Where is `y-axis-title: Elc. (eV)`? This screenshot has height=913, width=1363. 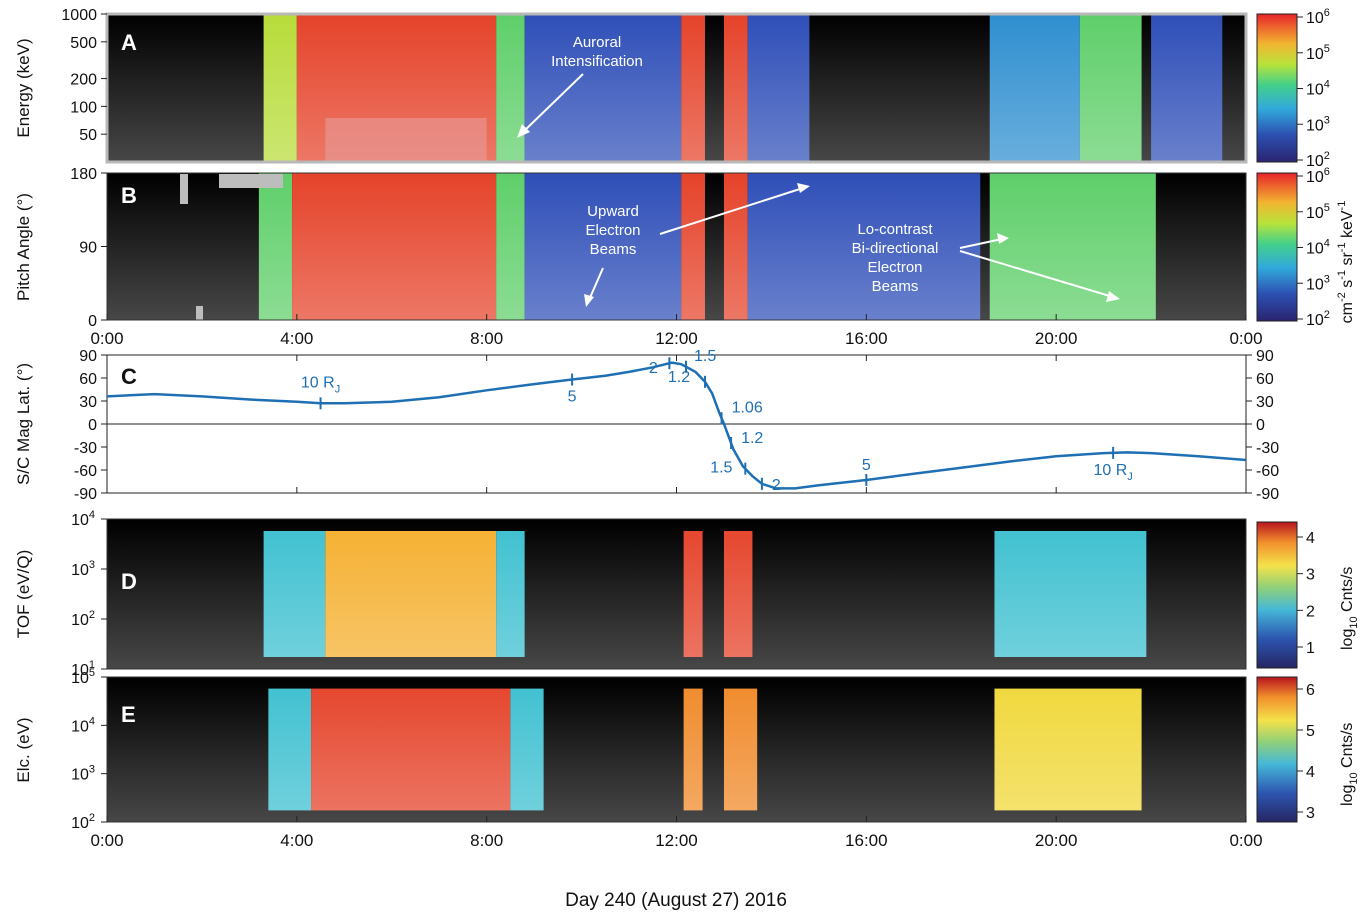 y-axis-title: Elc. (eV) is located at coordinates (23, 749).